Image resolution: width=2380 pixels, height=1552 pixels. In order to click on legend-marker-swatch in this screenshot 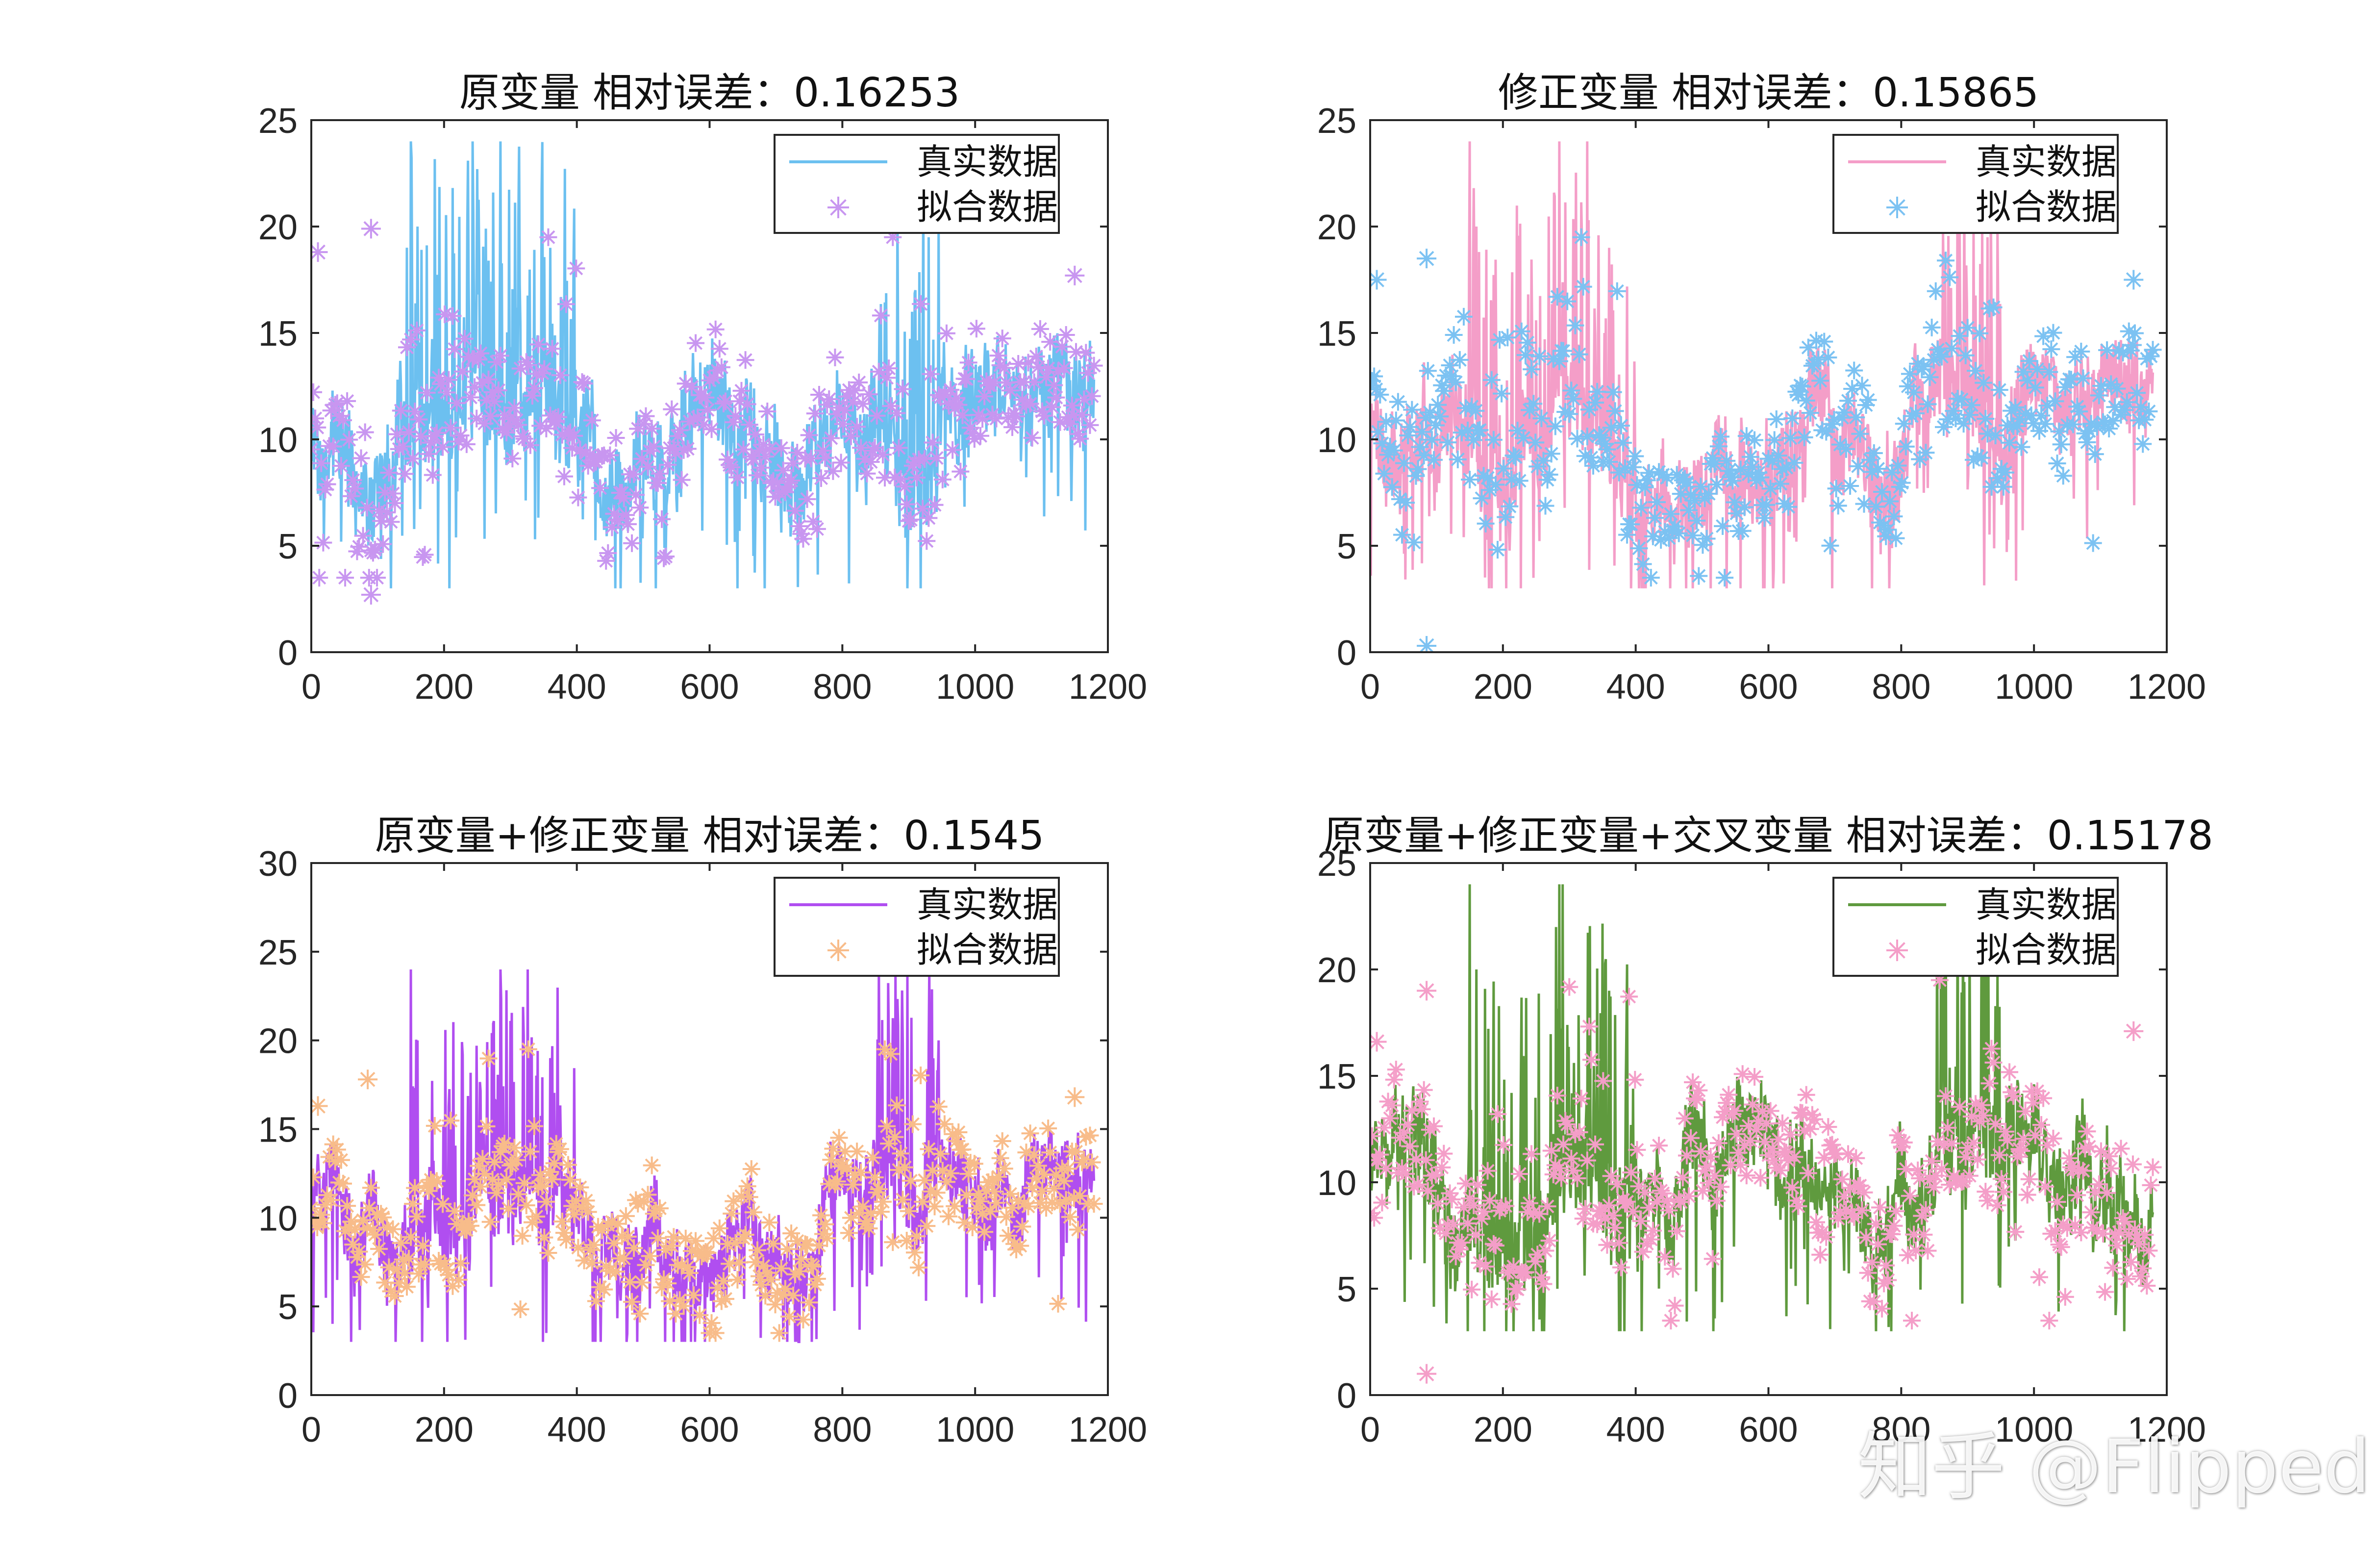, I will do `click(838, 950)`.